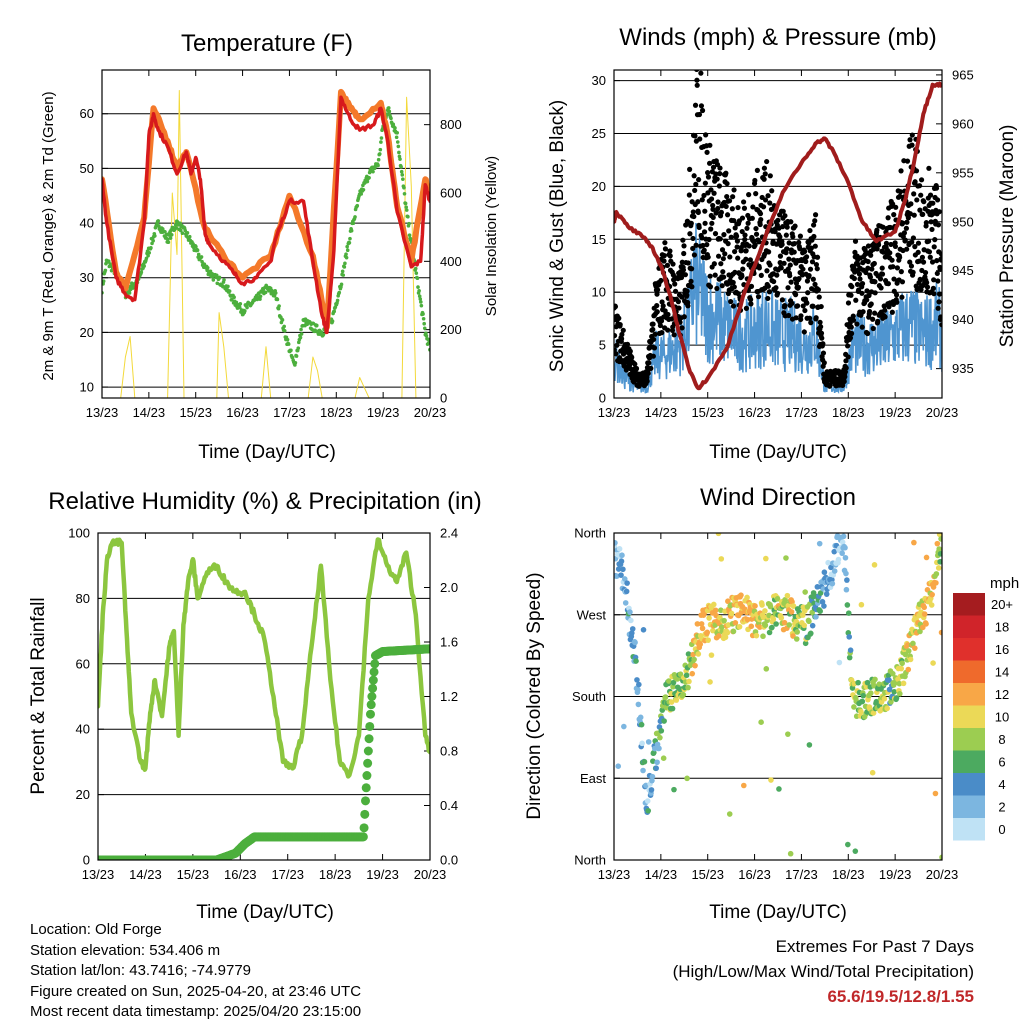  Describe the element at coordinates (265, 912) in the screenshot. I see `humidity-xlabel: Time (Day/UTC)` at that location.